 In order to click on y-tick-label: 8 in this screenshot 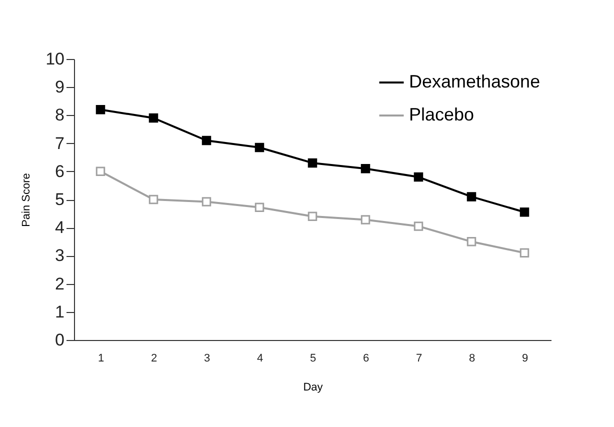, I will do `click(59, 115)`.